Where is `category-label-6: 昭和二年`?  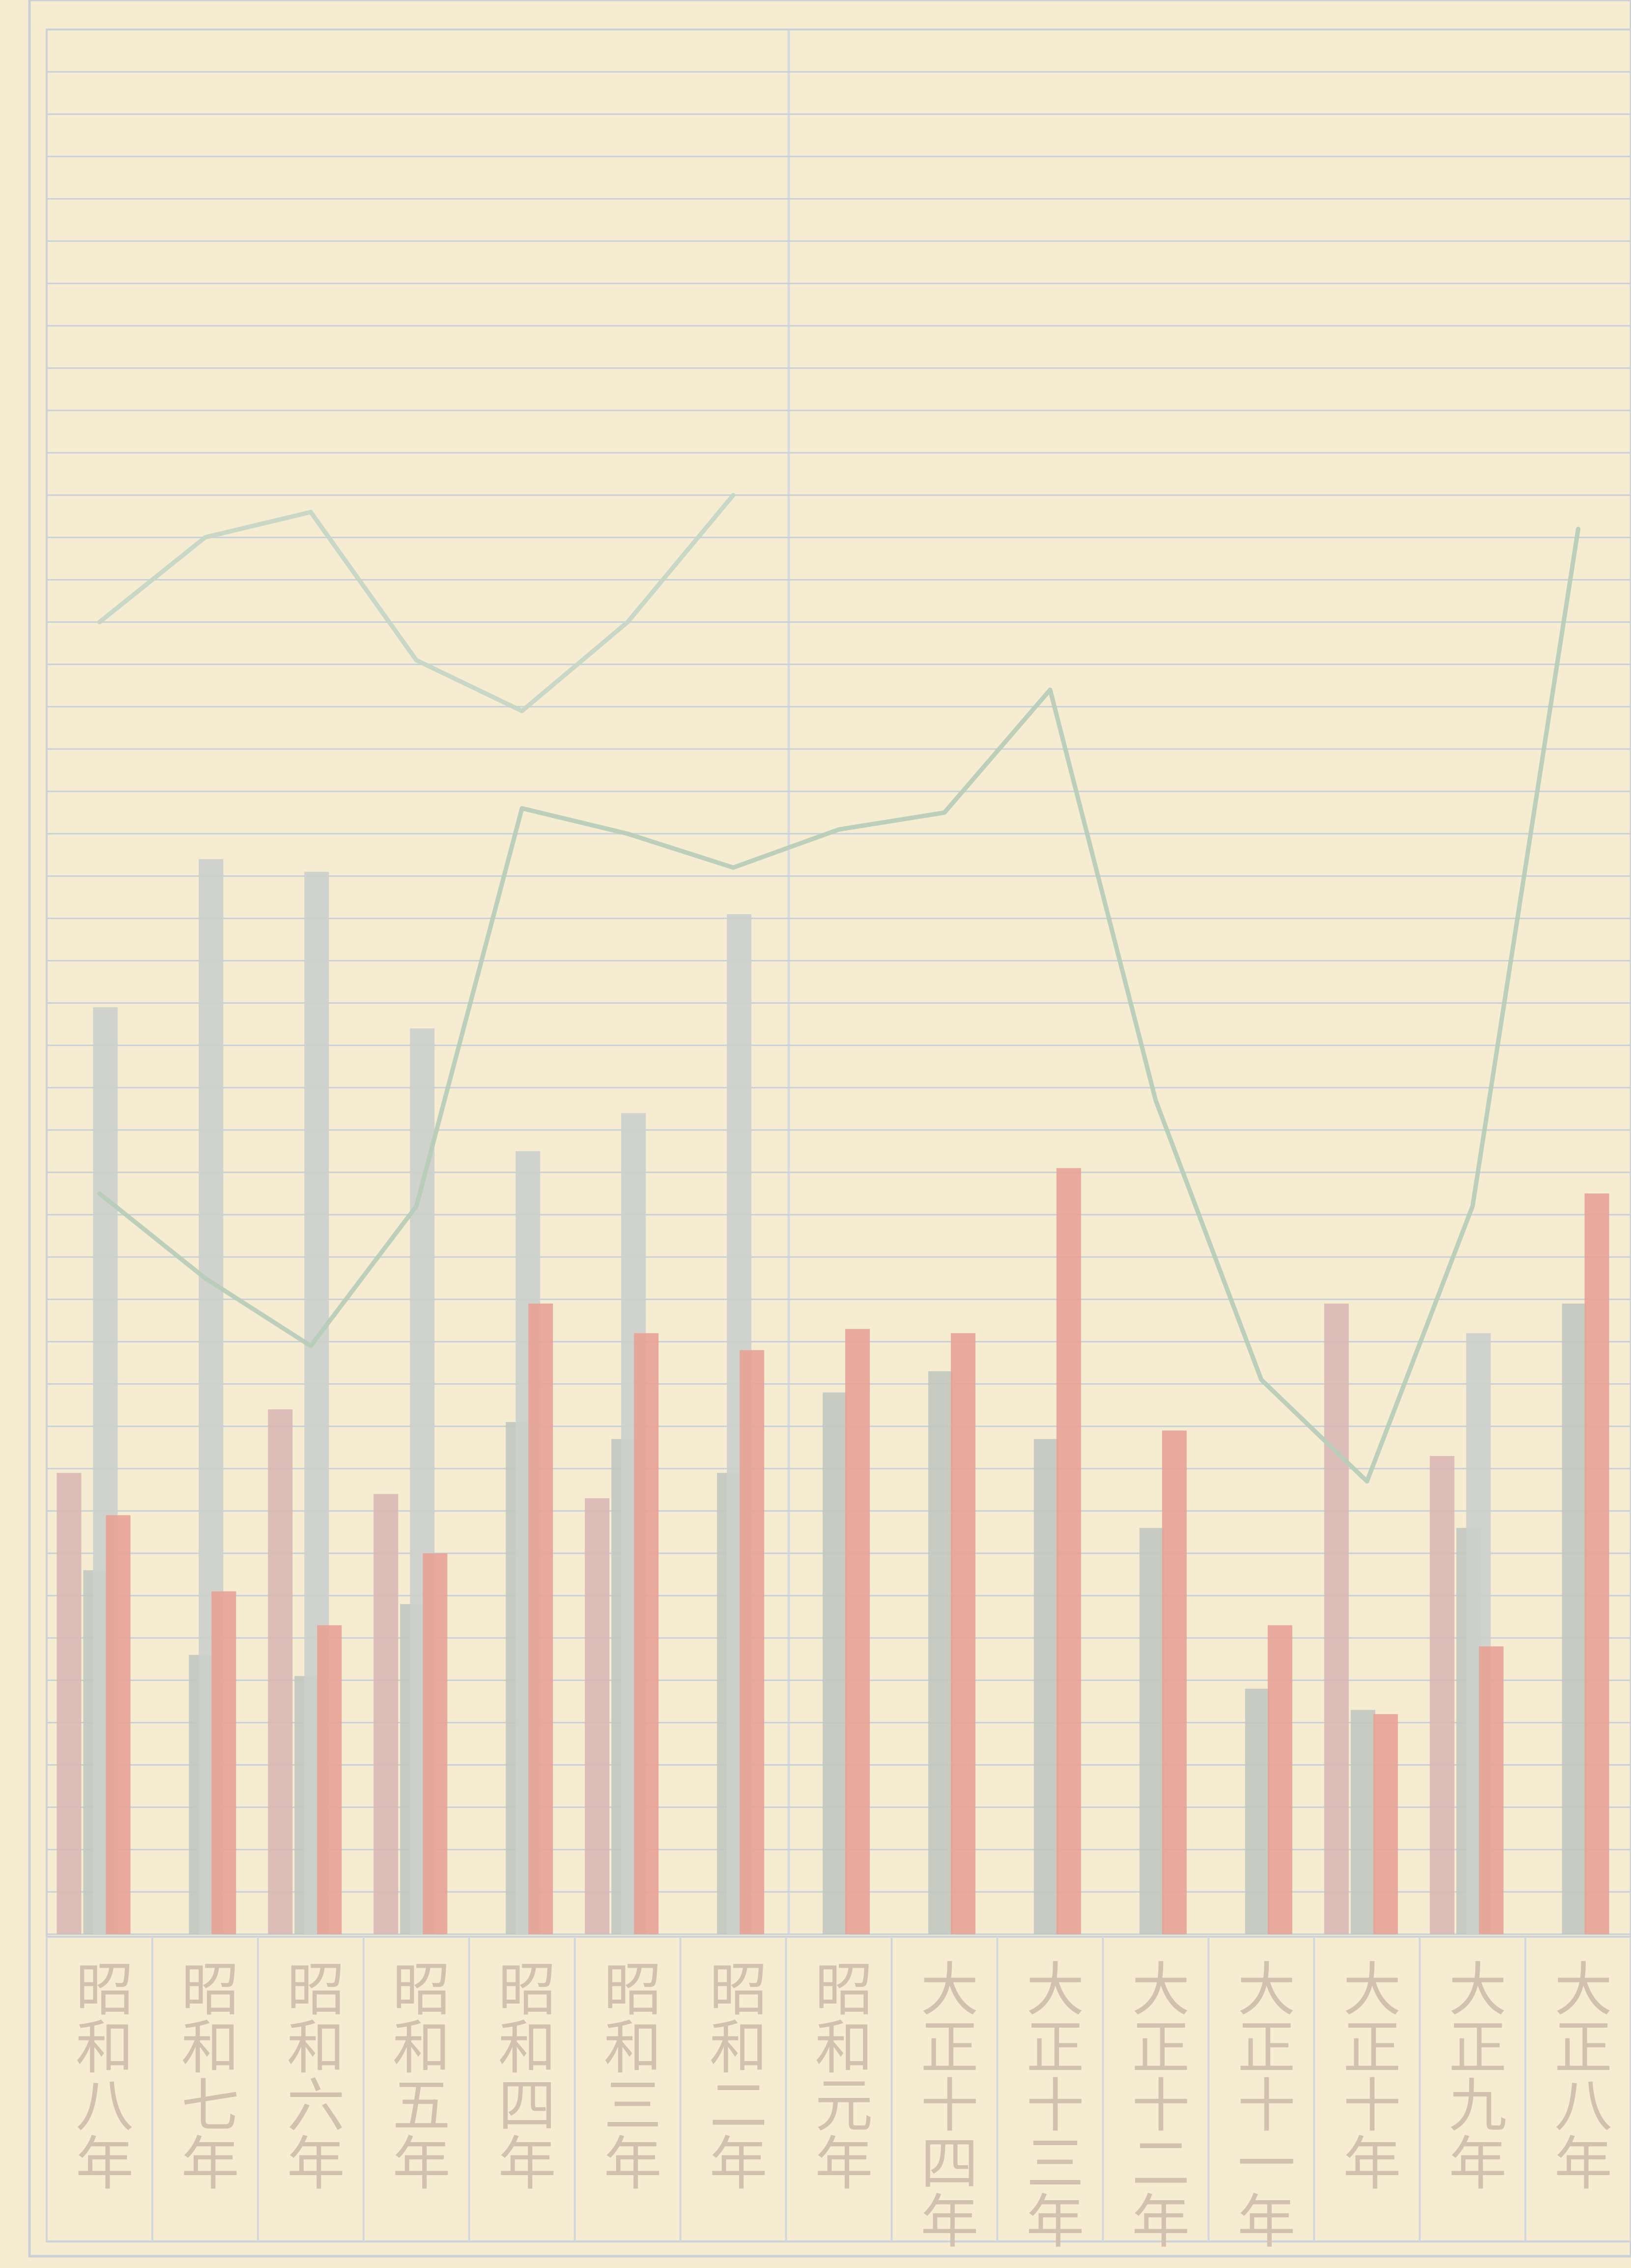 category-label-6: 昭和二年 is located at coordinates (733, 2075).